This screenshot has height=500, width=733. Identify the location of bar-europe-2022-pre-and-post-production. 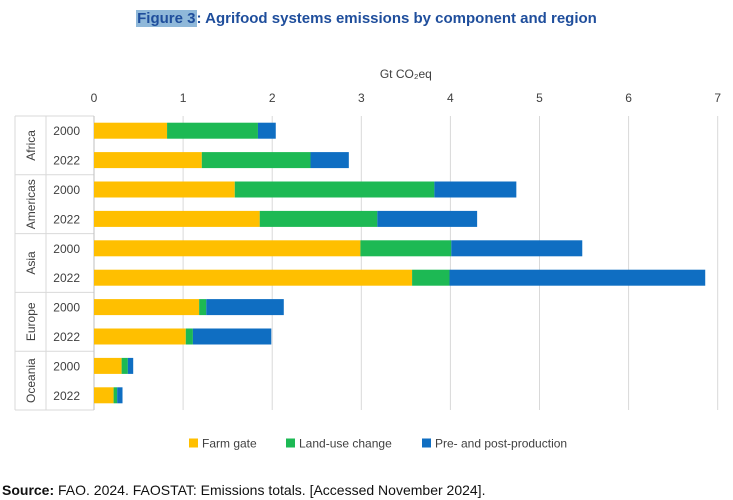
(232, 336).